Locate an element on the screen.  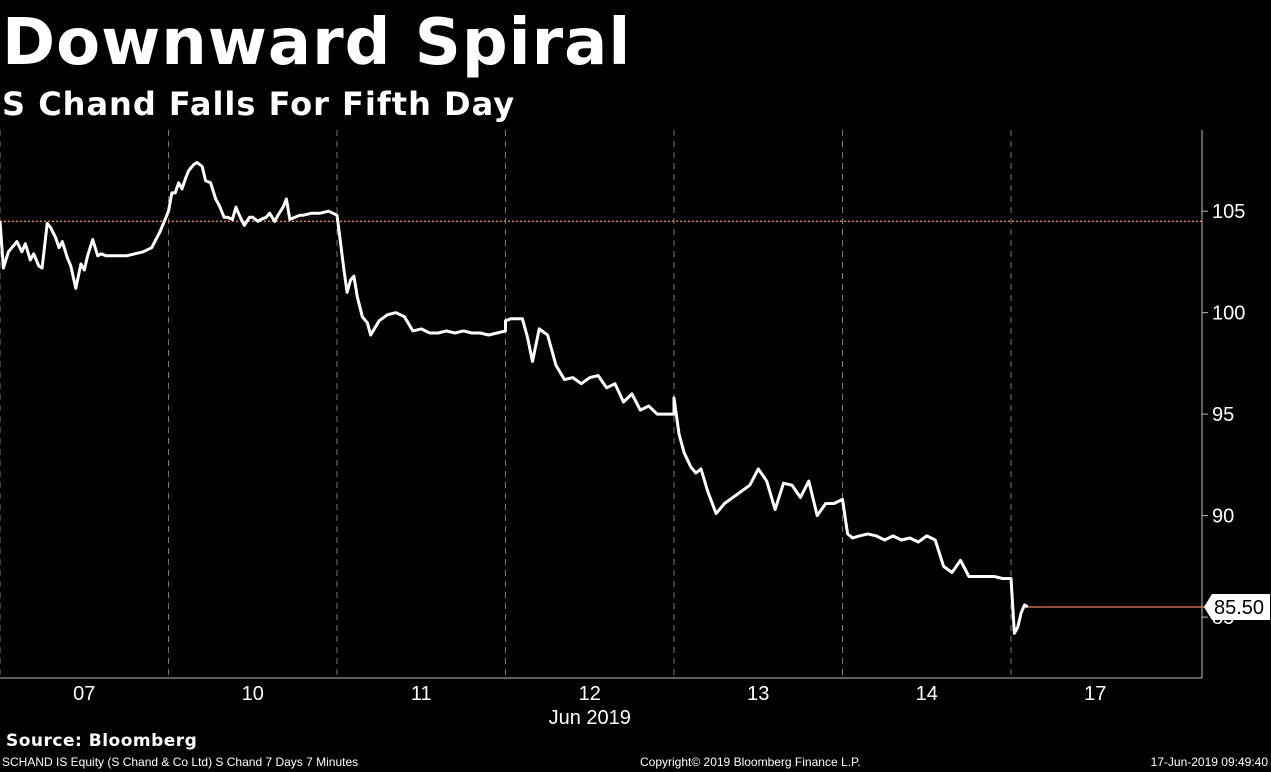
last-value-marker: 85.50 is located at coordinates (1237, 606).